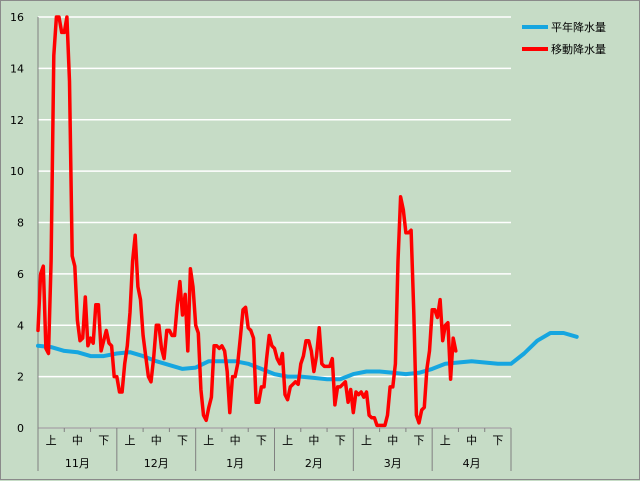  Describe the element at coordinates (578, 27) in the screenshot. I see `legend-label: 平年降水量` at that location.